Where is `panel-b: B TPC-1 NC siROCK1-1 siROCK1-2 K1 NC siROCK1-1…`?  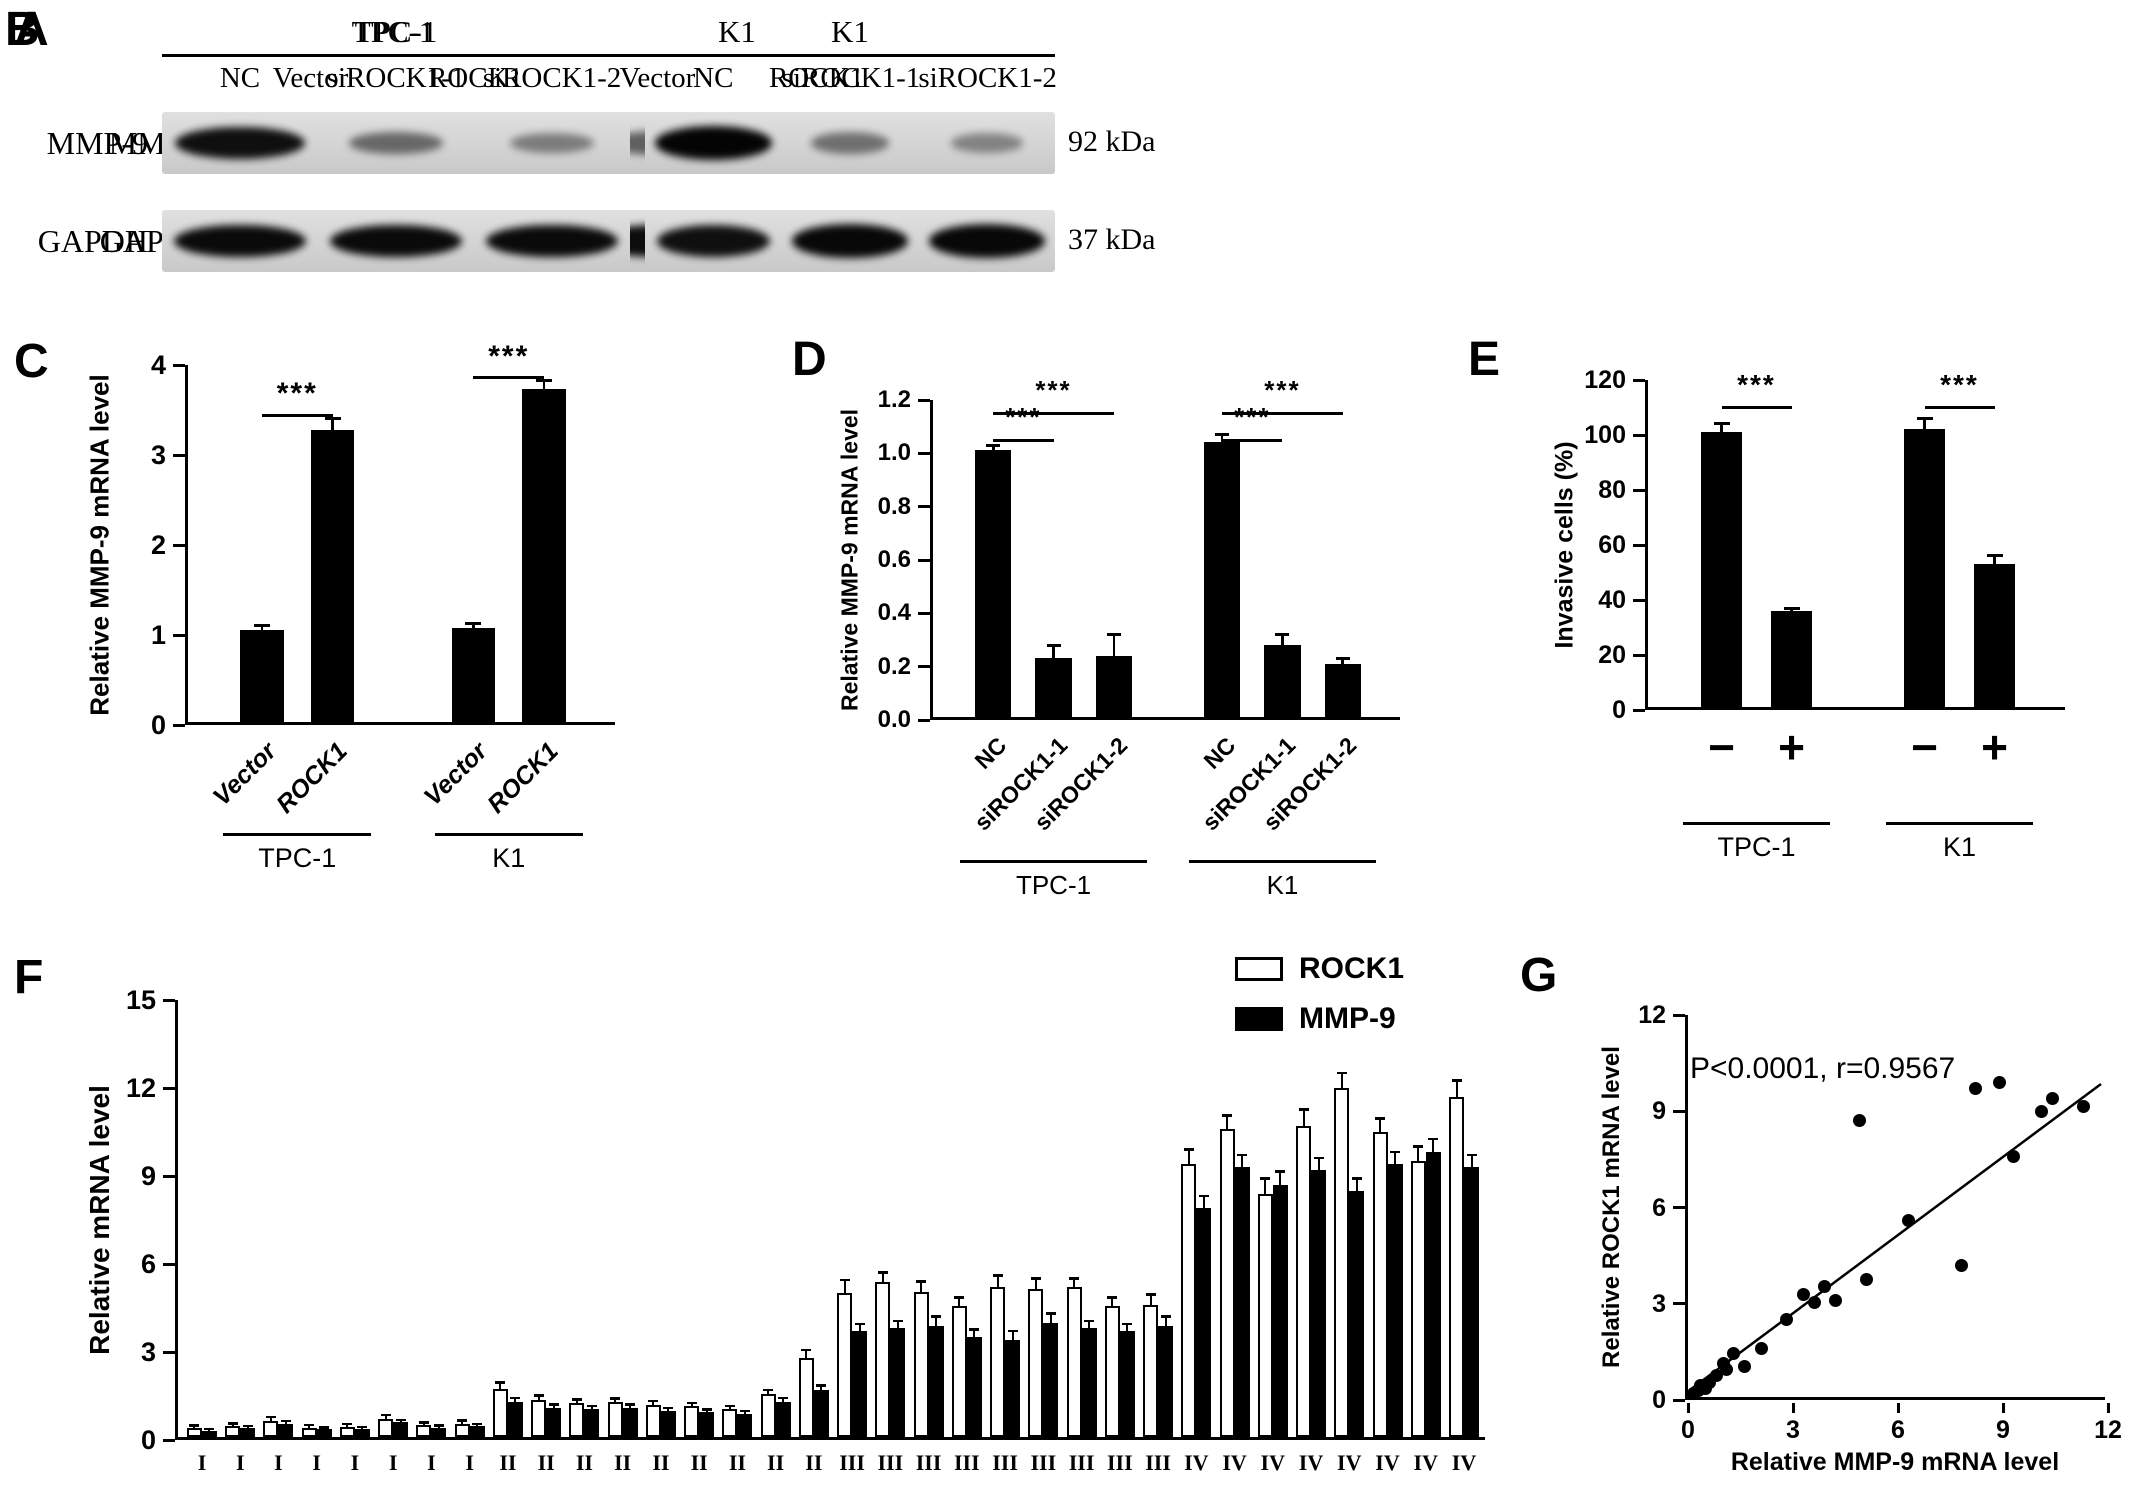 panel-b: B TPC-1 NC siROCK1-1 siROCK1-2 K1 NC siROCK1-1… is located at coordinates (577, 150).